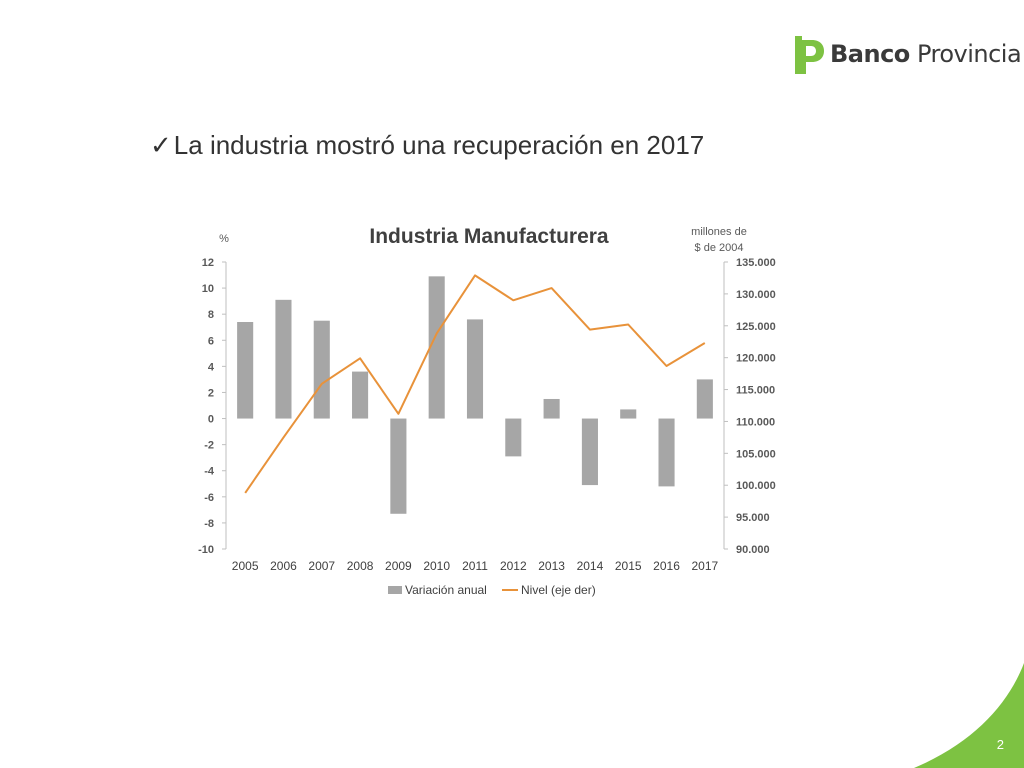  What do you see at coordinates (809, 55) in the screenshot?
I see `logo-mark-icon` at bounding box center [809, 55].